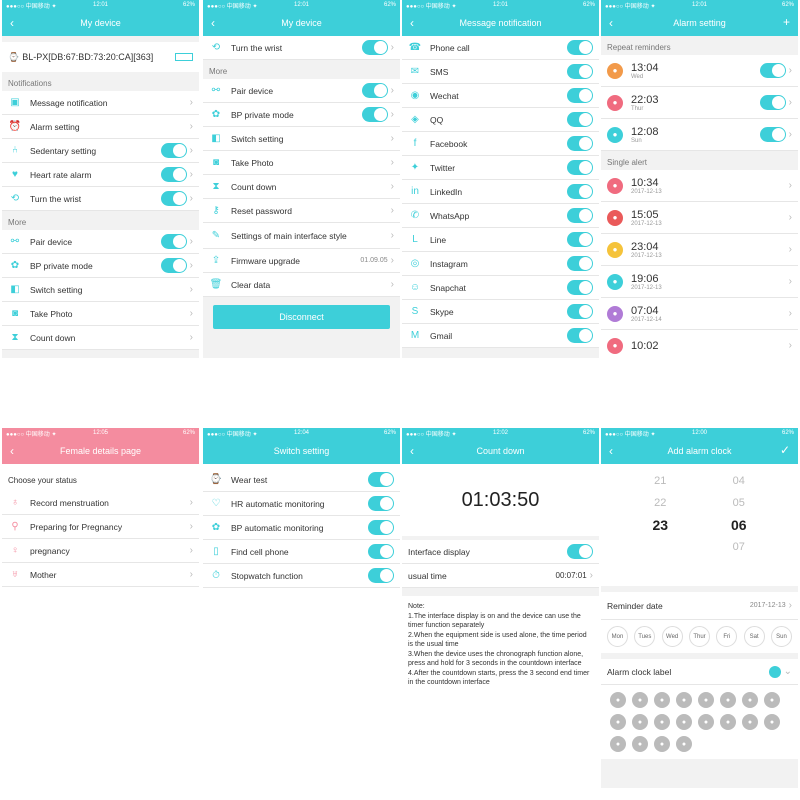 The width and height of the screenshot is (800, 800). Describe the element at coordinates (699, 218) in the screenshot. I see `alarm-item: ● 15:05 2017-12-13 ›` at that location.